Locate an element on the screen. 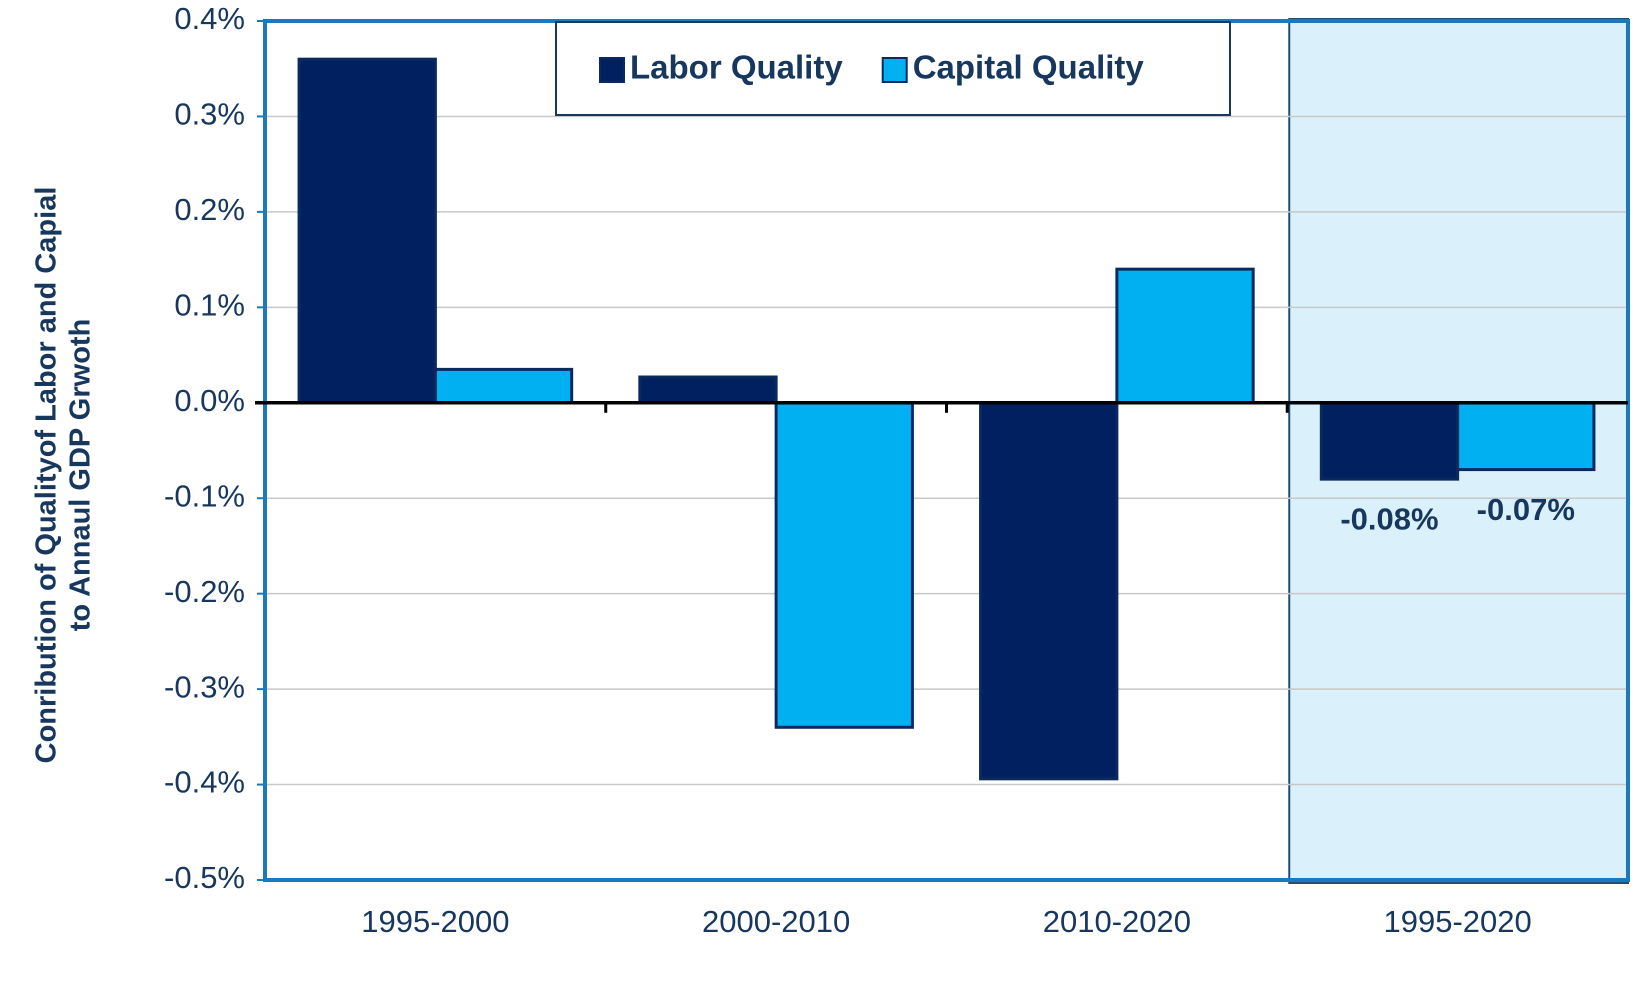 This screenshot has height=990, width=1650. y-tick-label: 0.1% is located at coordinates (209, 305).